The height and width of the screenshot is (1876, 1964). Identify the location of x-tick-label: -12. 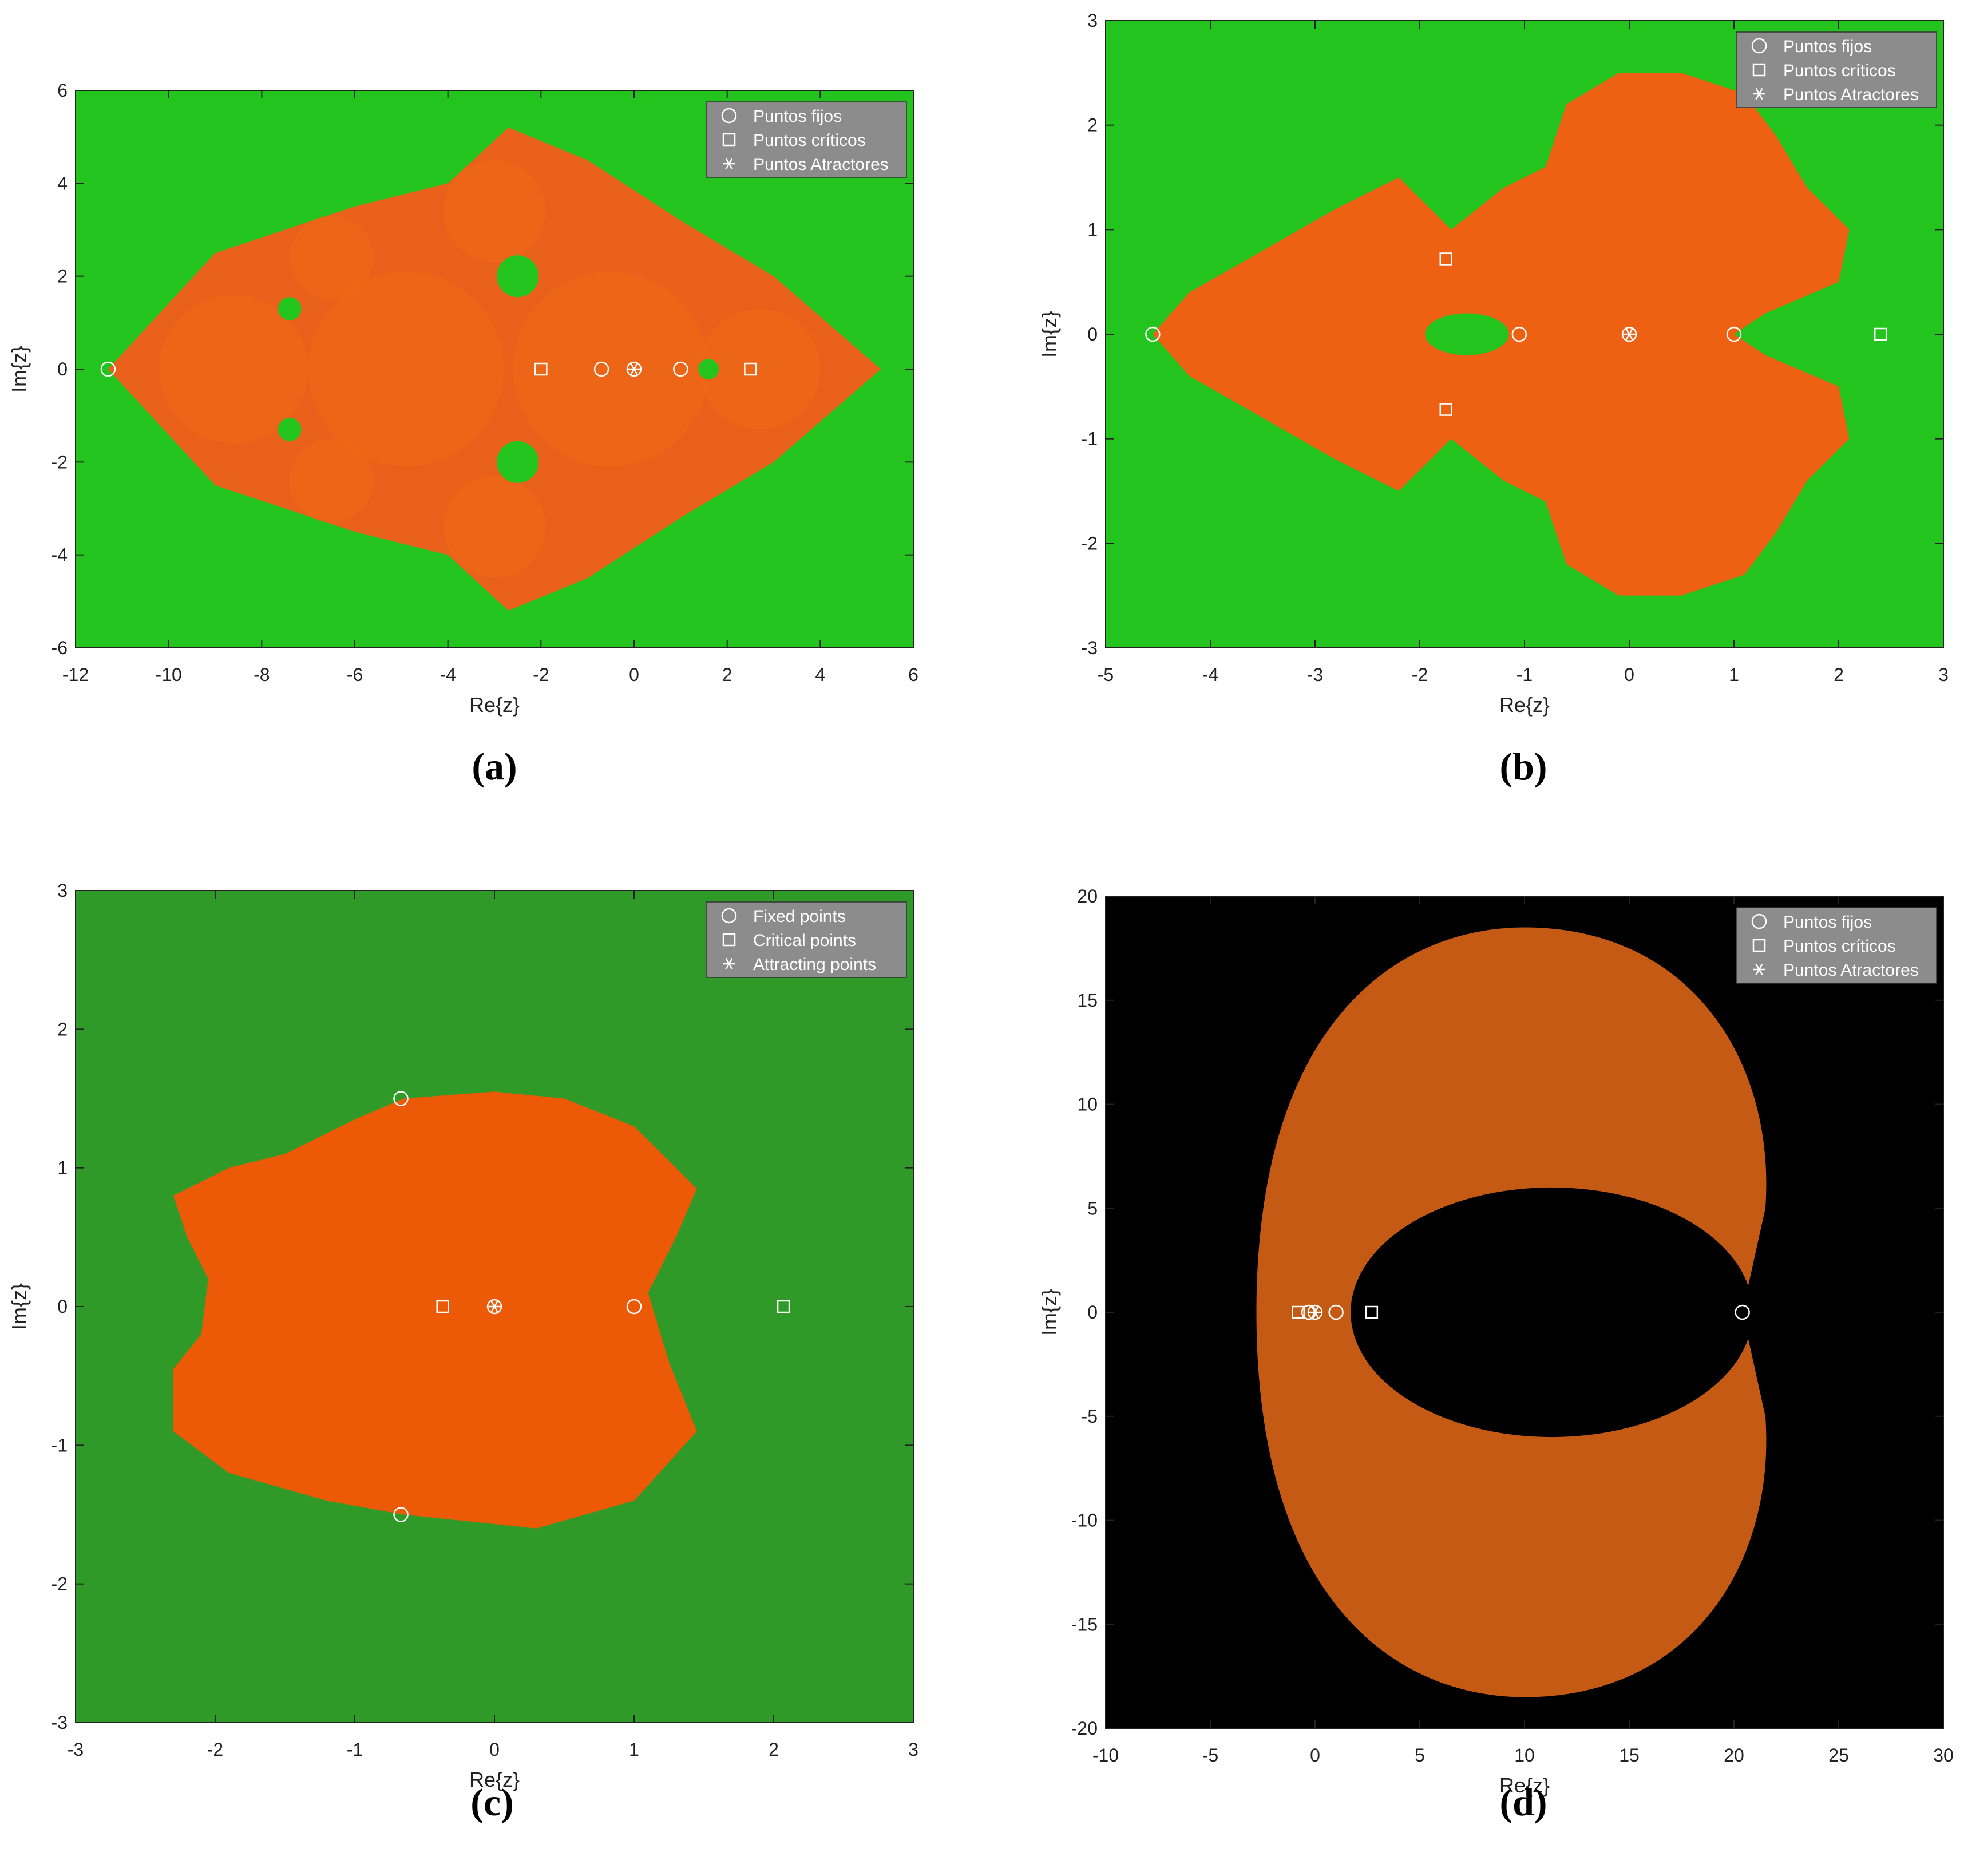
(75, 674).